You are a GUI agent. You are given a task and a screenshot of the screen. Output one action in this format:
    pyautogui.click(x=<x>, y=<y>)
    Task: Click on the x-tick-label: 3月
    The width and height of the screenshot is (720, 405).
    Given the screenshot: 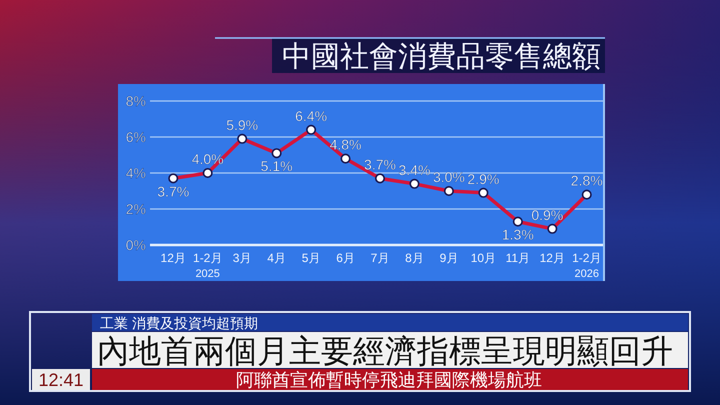 What is the action you would take?
    pyautogui.click(x=242, y=258)
    